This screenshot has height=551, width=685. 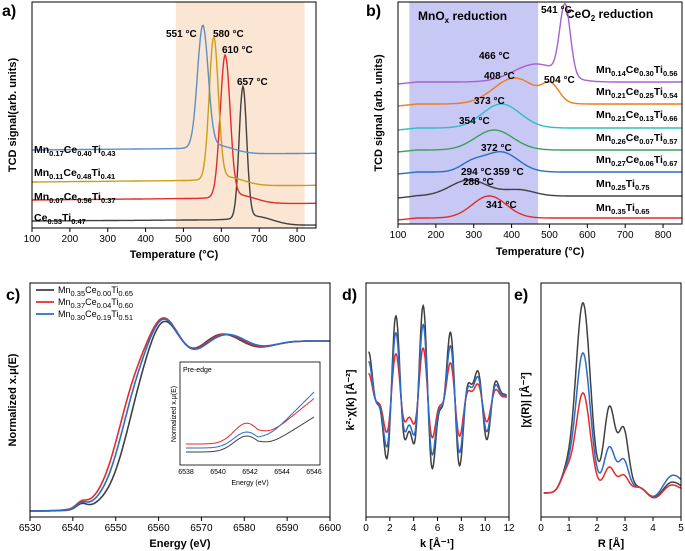 I want to click on sample-formula: Mn0.26Ce0.07Ti0.57, so click(x=637, y=139).